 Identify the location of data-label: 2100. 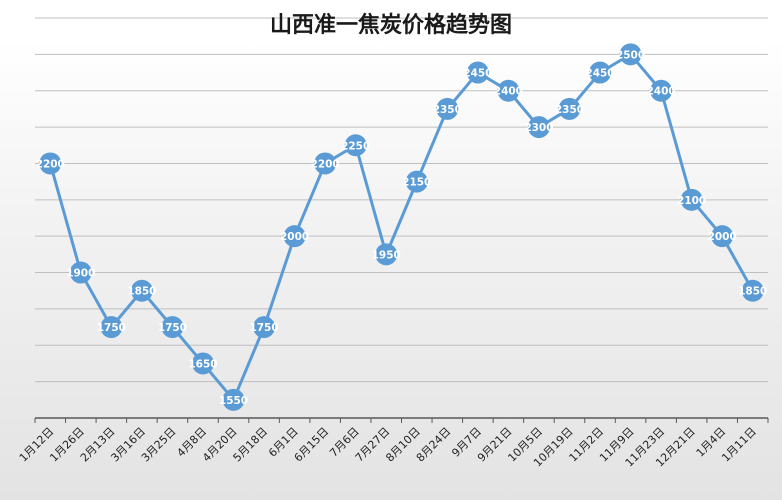
(691, 201).